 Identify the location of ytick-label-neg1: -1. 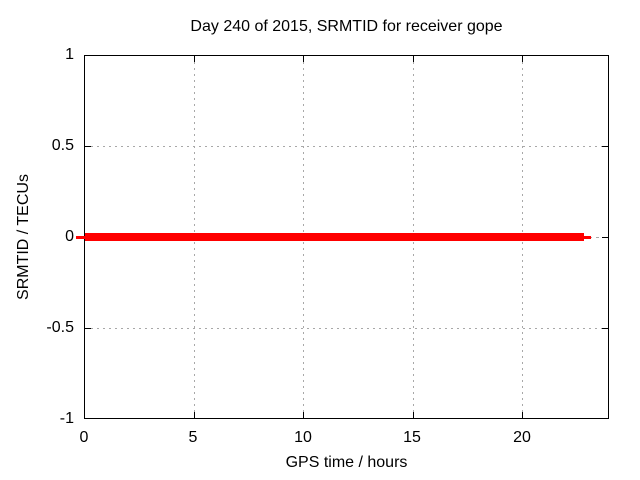
(66, 418).